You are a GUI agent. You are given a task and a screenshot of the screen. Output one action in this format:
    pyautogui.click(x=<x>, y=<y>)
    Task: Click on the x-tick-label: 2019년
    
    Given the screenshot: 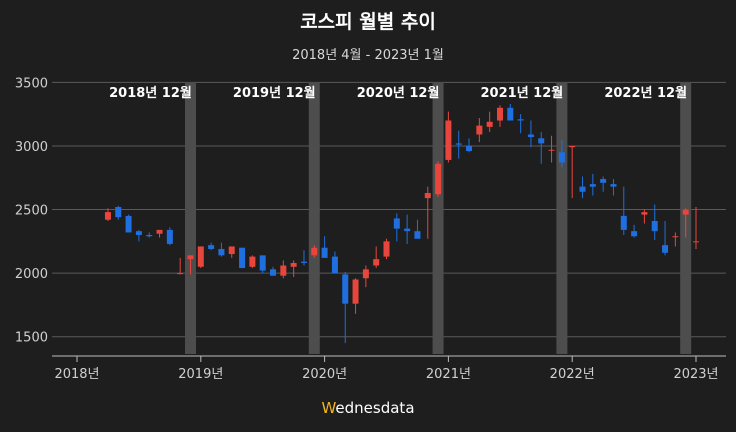 What is the action you would take?
    pyautogui.click(x=200, y=374)
    